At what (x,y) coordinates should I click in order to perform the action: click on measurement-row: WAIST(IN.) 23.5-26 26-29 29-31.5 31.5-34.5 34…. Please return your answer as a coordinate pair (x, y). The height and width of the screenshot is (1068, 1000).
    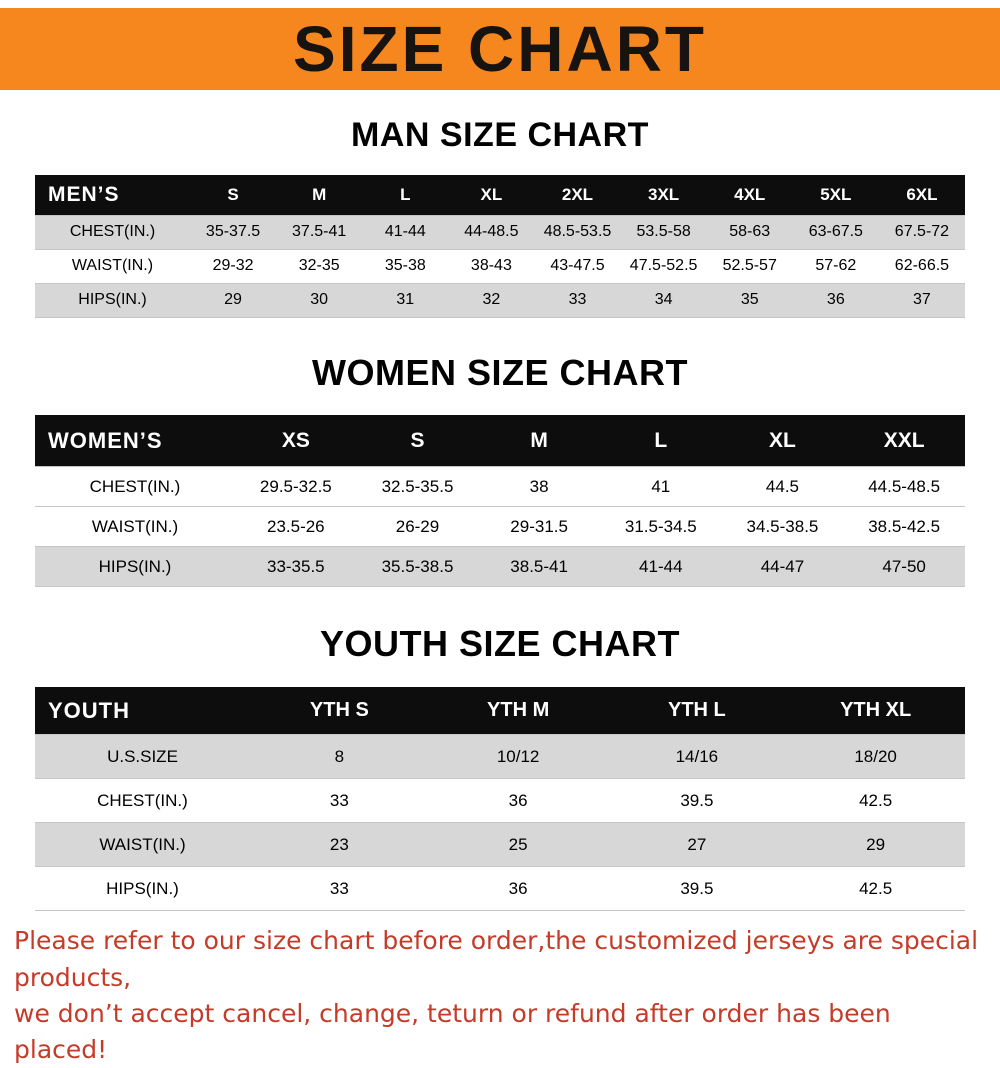
    Looking at the image, I should click on (500, 526).